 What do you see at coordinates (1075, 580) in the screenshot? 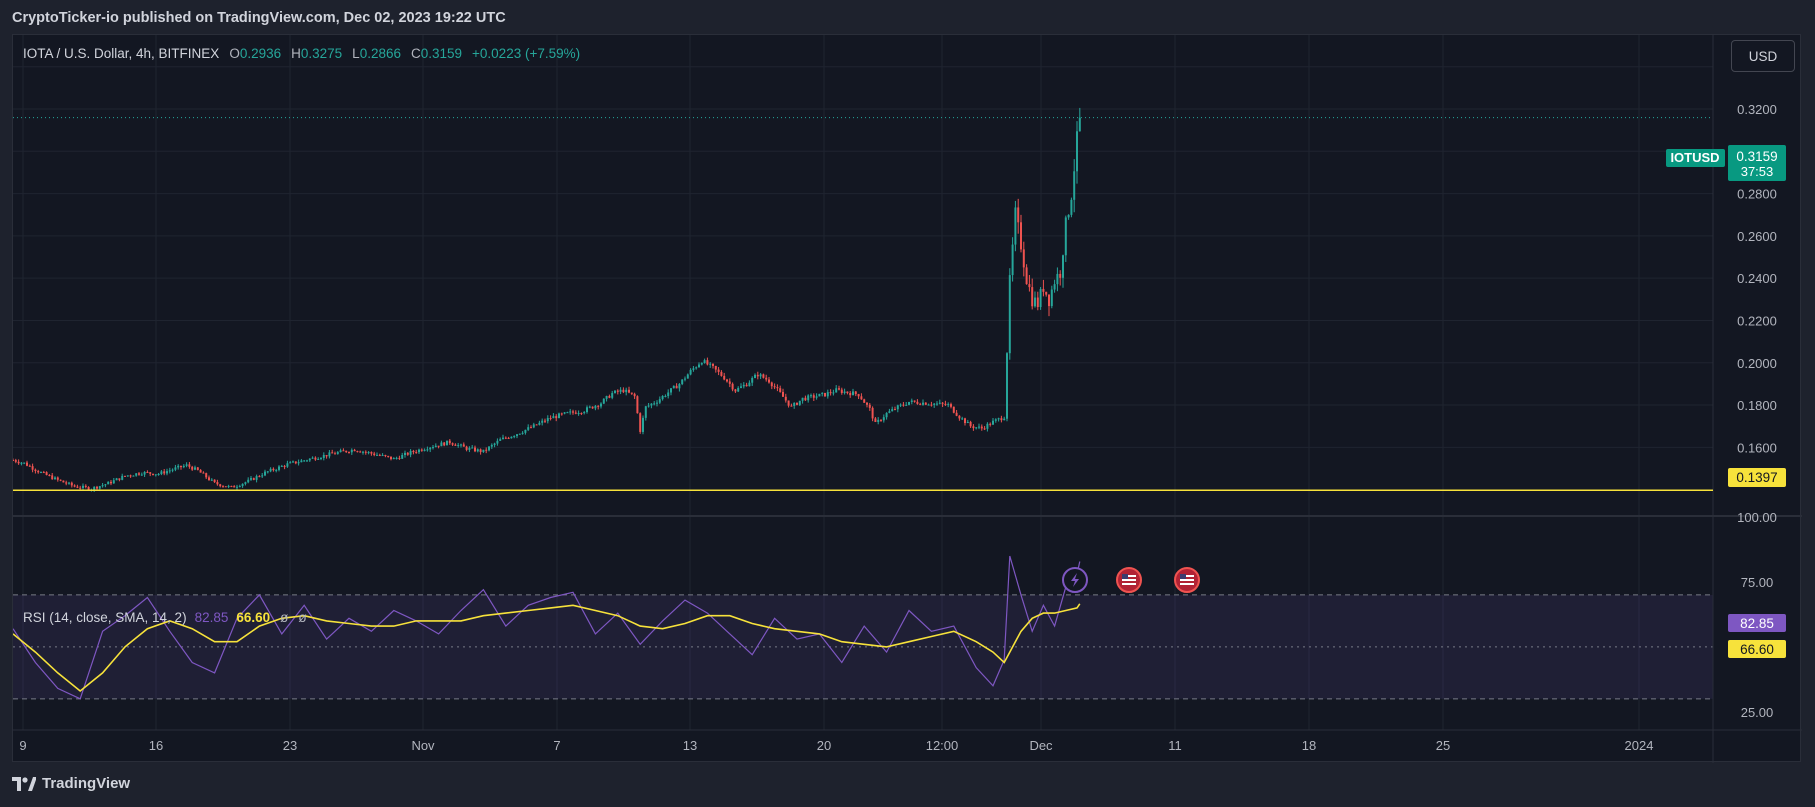
I see `event-marker-lightning-icon` at bounding box center [1075, 580].